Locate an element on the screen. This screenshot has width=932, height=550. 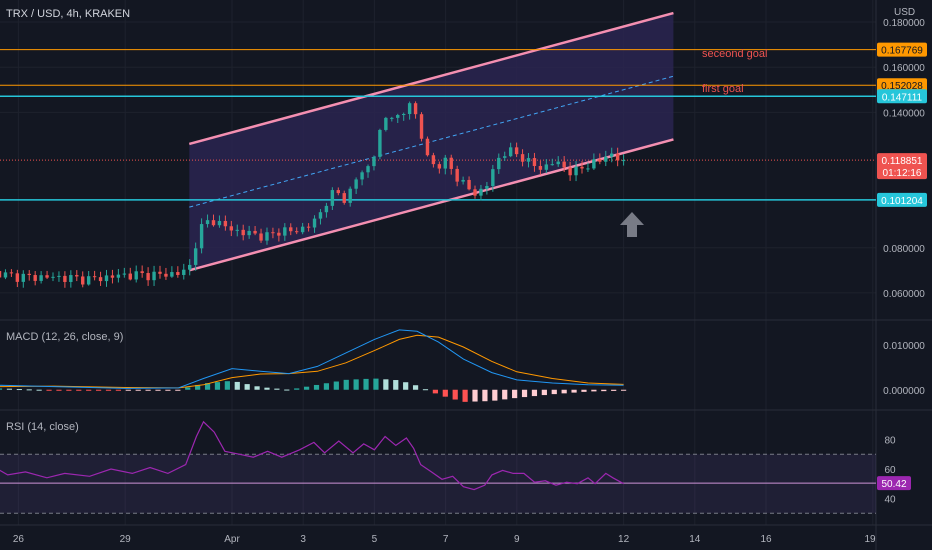
last-price-tag is located at coordinates (902, 166).